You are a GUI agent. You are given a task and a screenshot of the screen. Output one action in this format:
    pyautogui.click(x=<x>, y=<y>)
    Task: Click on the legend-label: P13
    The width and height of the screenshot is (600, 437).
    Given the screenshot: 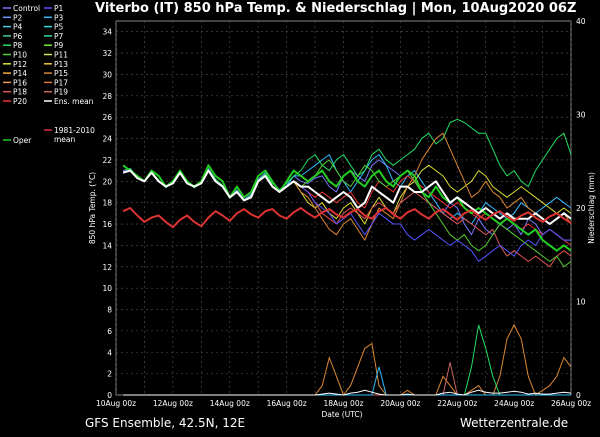 What is the action you would take?
    pyautogui.click(x=61, y=64)
    